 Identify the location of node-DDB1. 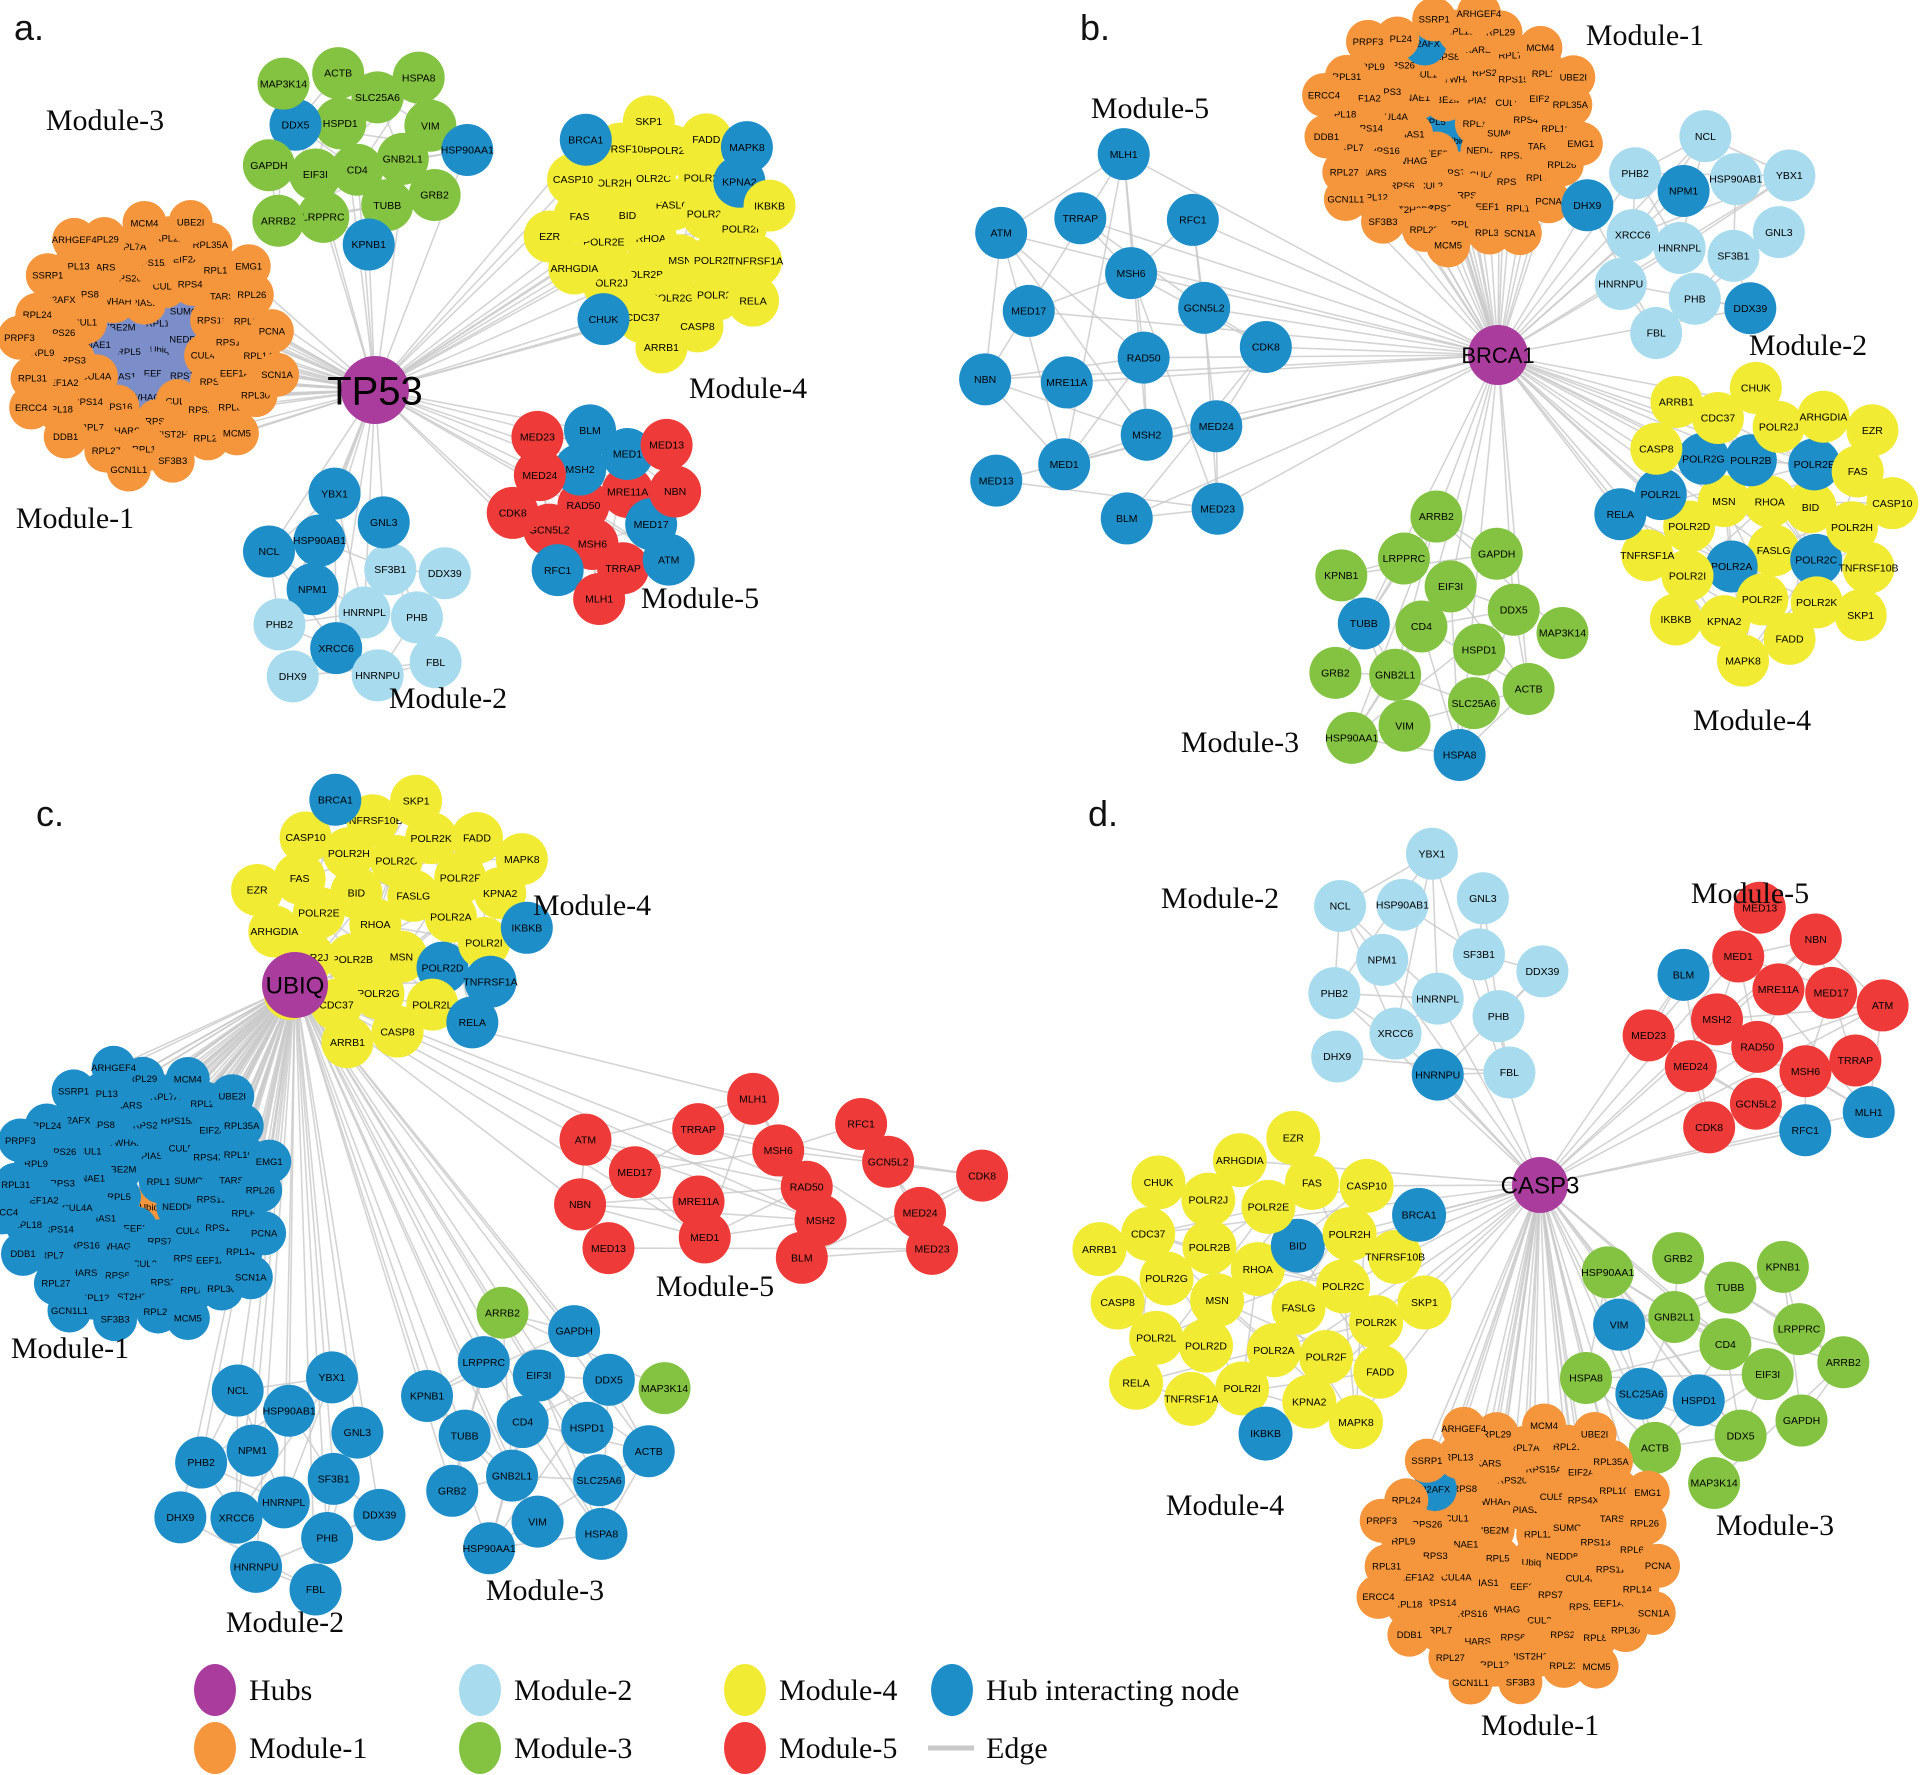
(22, 1253).